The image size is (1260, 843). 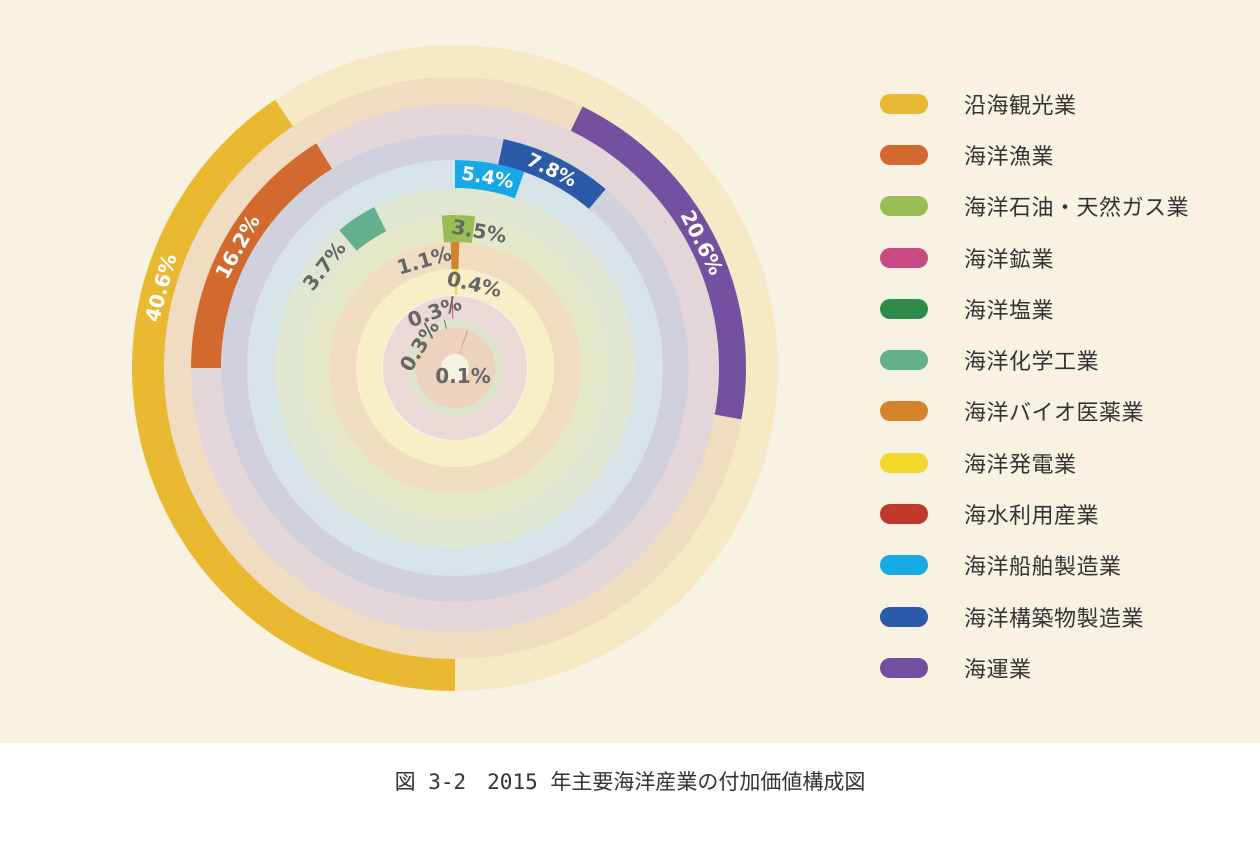 What do you see at coordinates (1009, 157) in the screenshot?
I see `legend-label: 海洋漁業` at bounding box center [1009, 157].